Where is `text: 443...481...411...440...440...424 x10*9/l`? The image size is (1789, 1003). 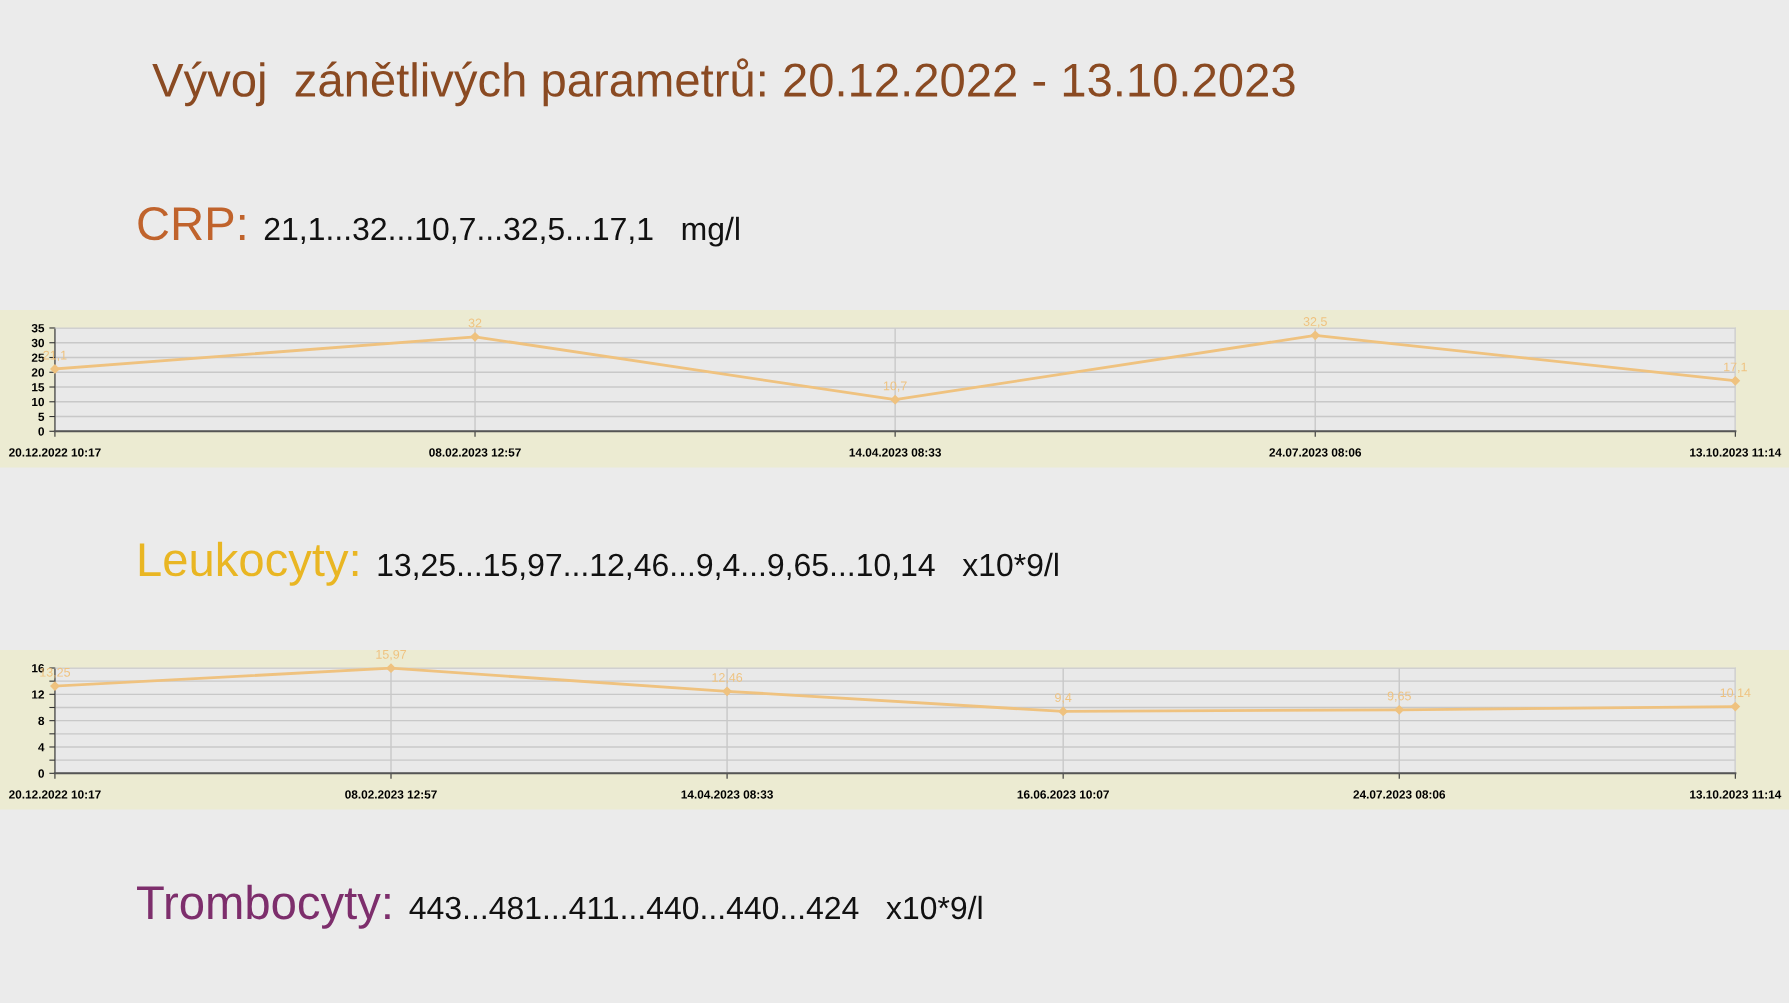 text: 443...481...411...440...440...424 x10*9/l is located at coordinates (695, 907).